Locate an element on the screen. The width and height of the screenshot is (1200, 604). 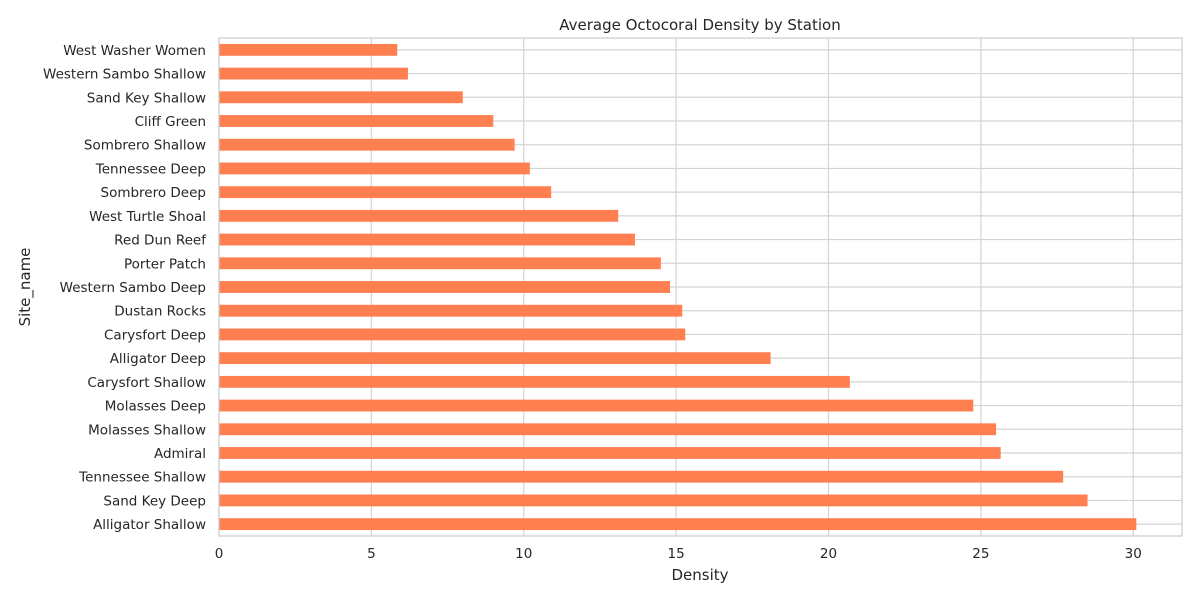
y-axis-label: Site_name is located at coordinates (25, 287).